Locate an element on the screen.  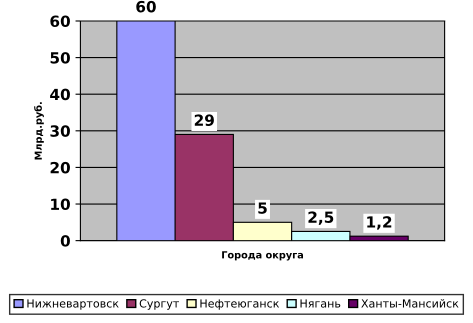
y-tick-label: 10 is located at coordinates (60, 204).